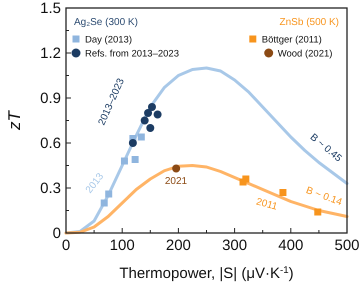  Describe the element at coordinates (50, 8) in the screenshot. I see `y-tick-label: 1.5` at that location.